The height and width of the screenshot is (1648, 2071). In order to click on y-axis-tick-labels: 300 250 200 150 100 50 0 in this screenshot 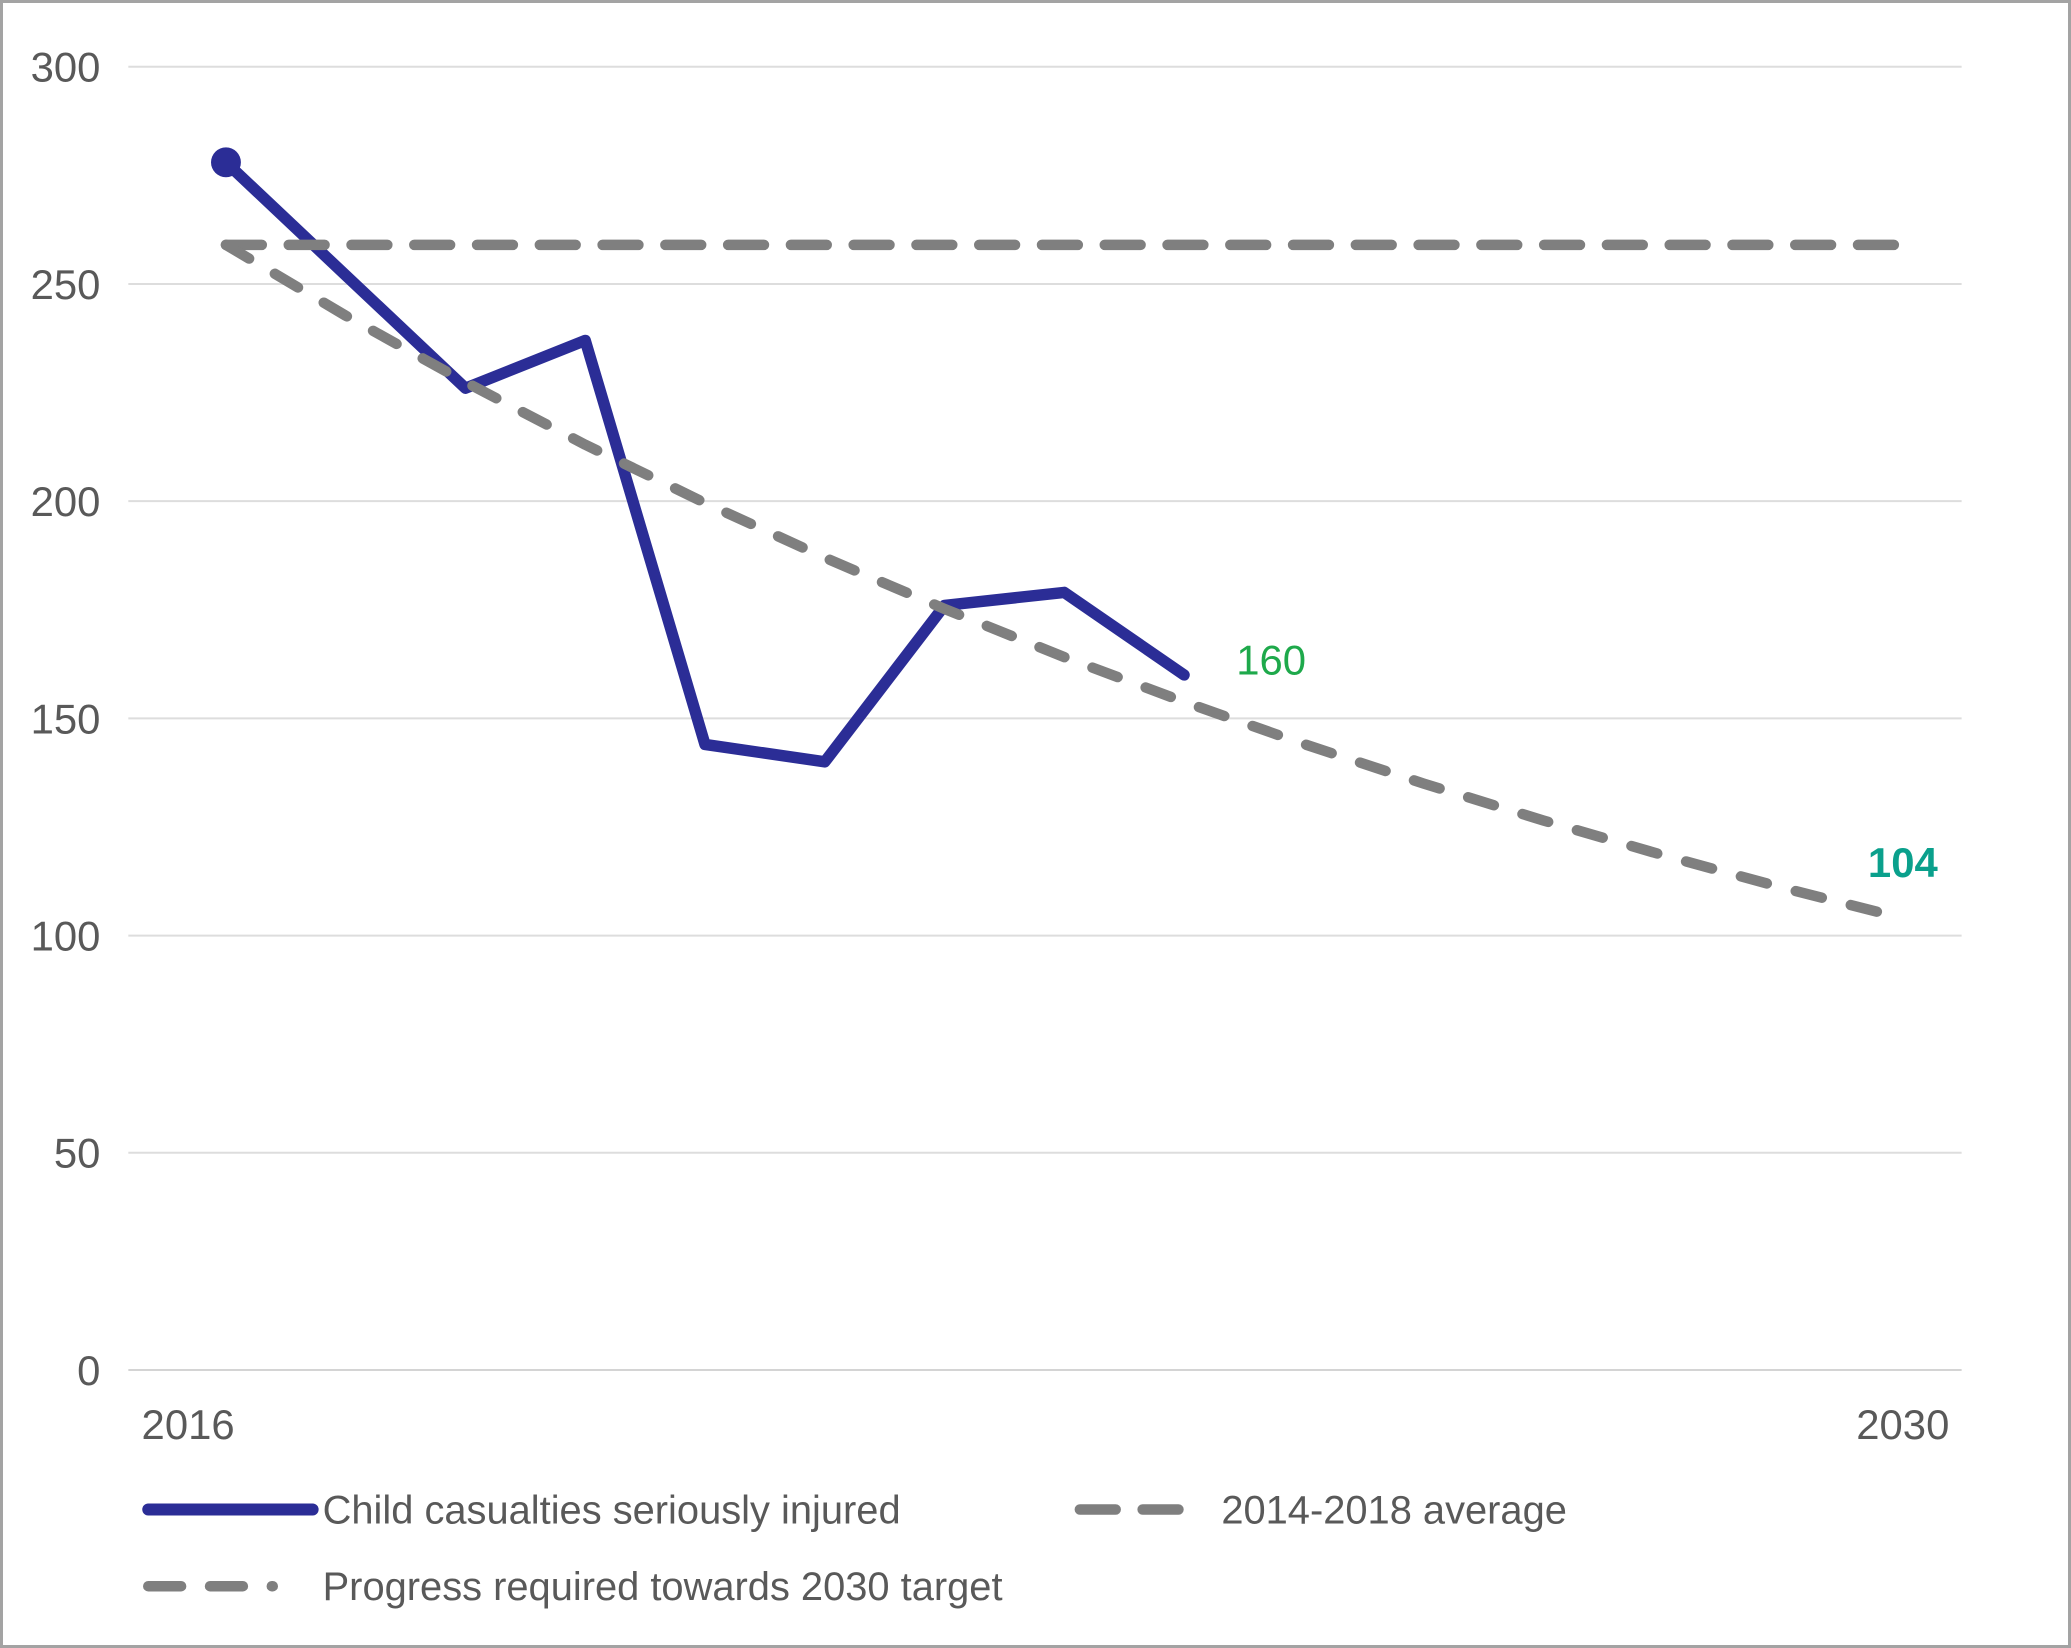, I will do `click(66, 719)`.